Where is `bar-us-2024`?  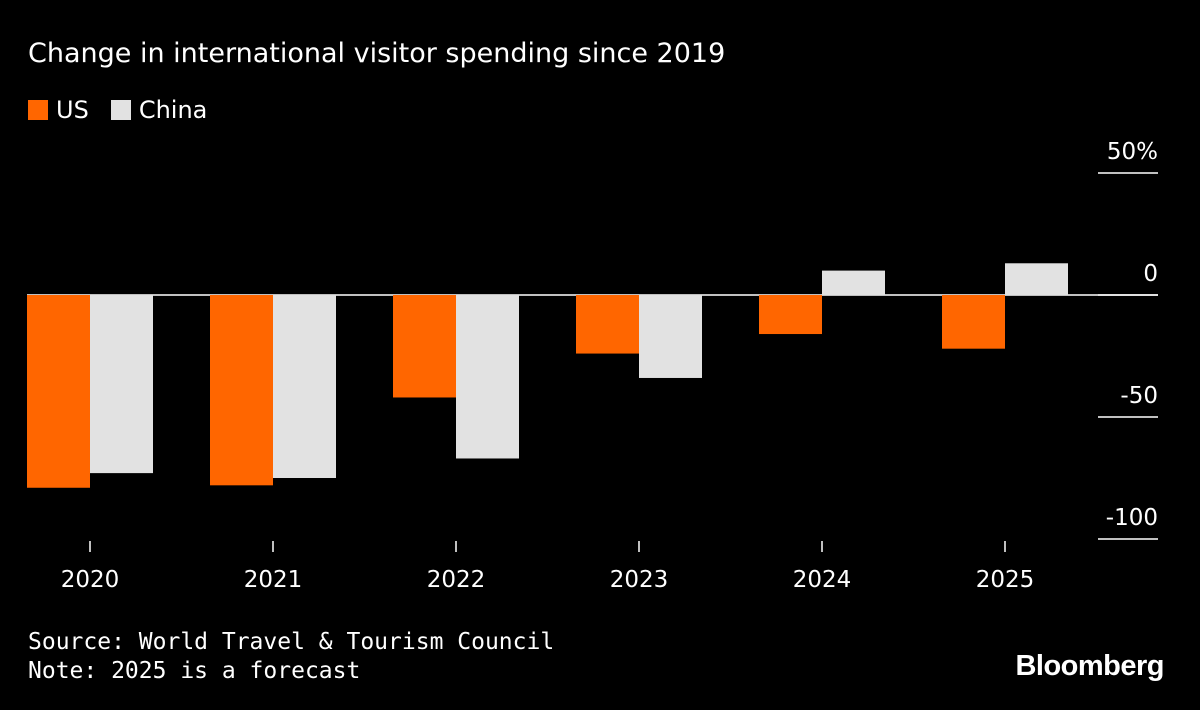
bar-us-2024 is located at coordinates (790, 315).